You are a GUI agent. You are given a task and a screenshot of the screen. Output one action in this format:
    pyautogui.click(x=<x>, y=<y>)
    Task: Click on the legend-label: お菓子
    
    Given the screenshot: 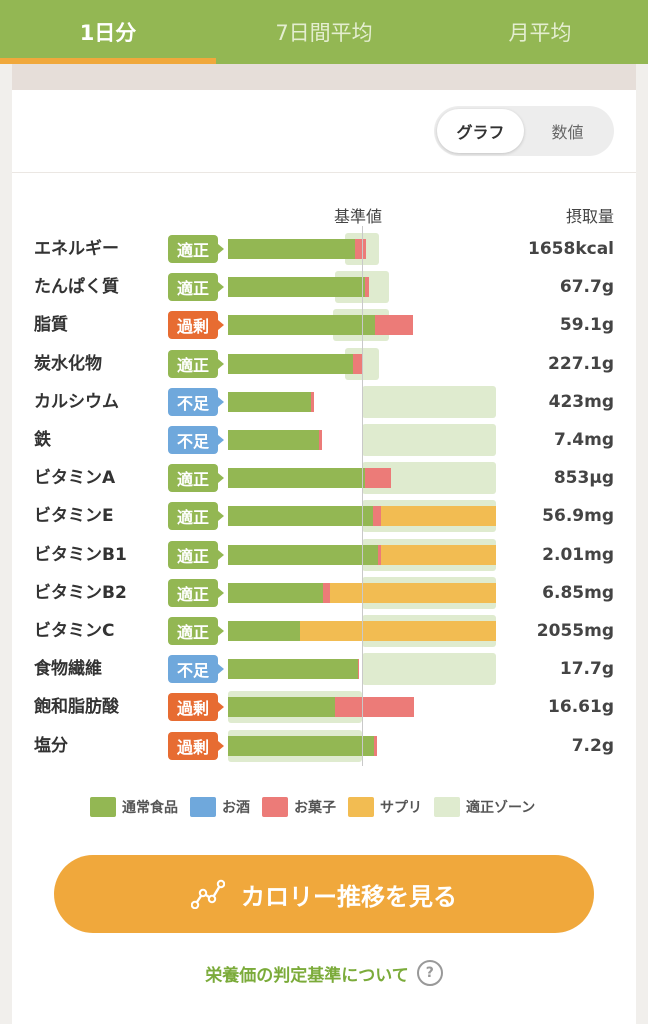 What is the action you would take?
    pyautogui.click(x=315, y=808)
    